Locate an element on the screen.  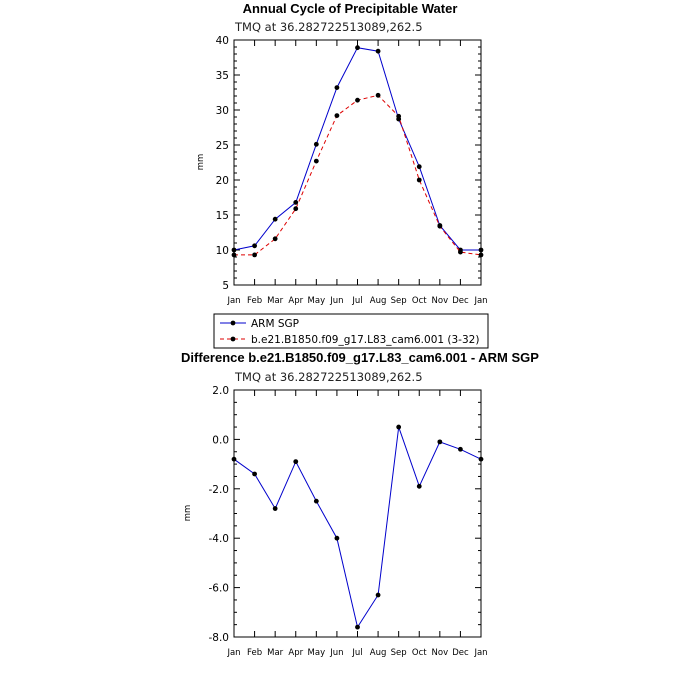
y-ticks: 5 10 15 20 25 30 35 40 is located at coordinates (348, 163).